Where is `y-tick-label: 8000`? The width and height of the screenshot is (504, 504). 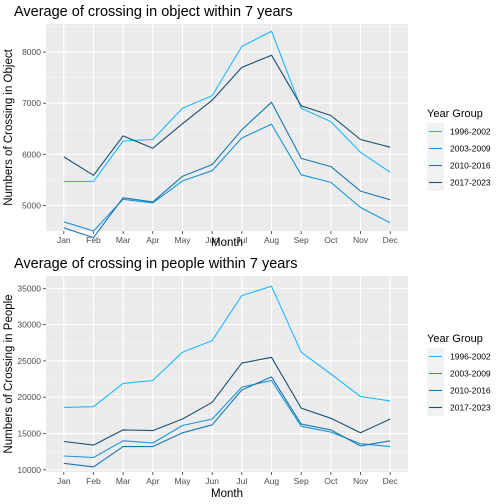 y-tick-label: 8000 is located at coordinates (31, 52).